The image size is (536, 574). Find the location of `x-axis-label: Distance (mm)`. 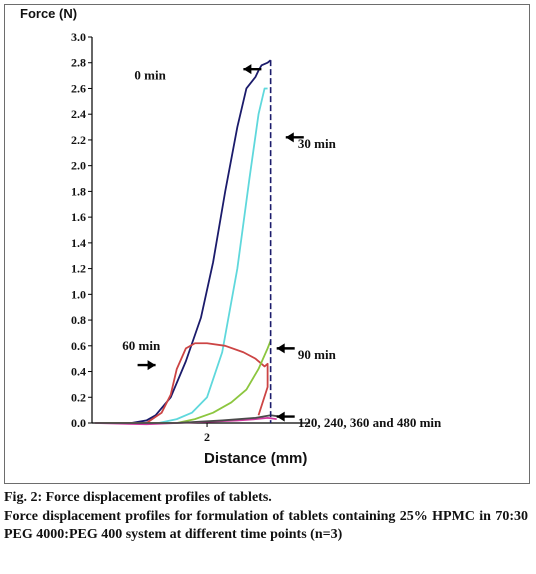

x-axis-label: Distance (mm) is located at coordinates (256, 458).